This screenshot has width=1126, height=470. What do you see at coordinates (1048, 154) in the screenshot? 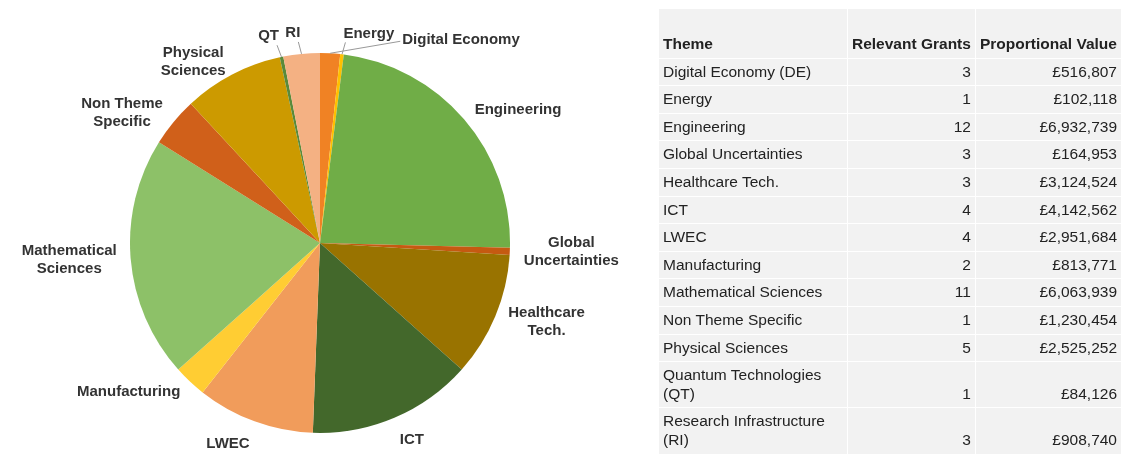
I see `data-label: £164,953` at bounding box center [1048, 154].